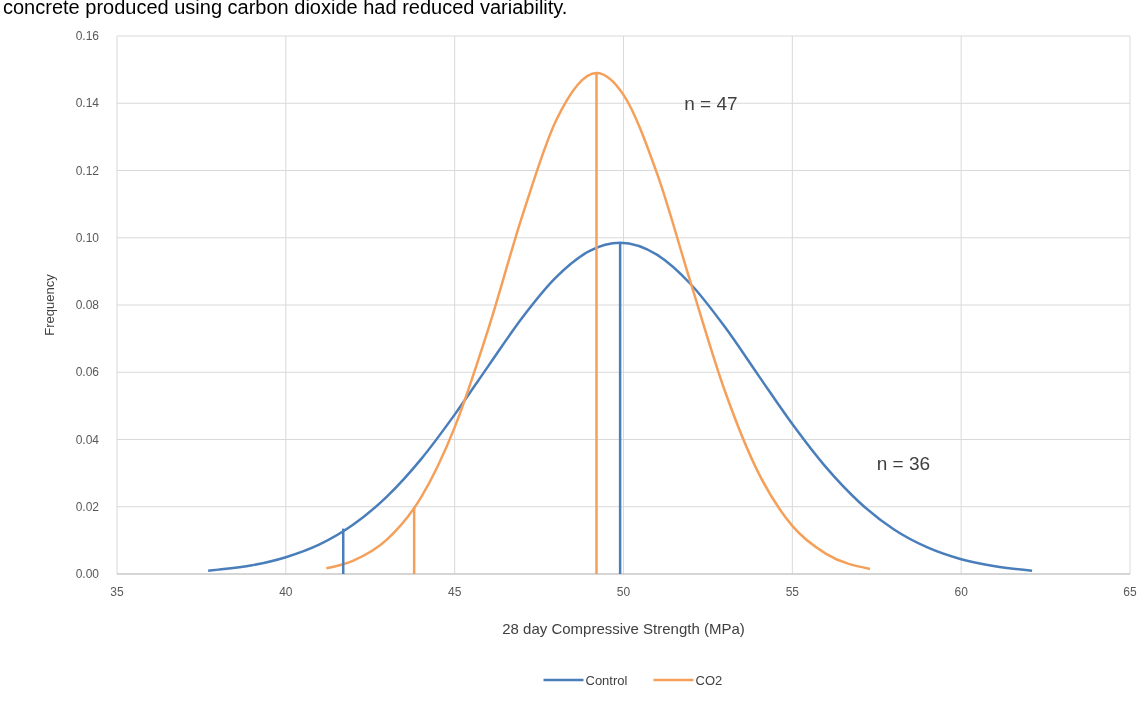 The width and height of the screenshot is (1147, 703). Describe the element at coordinates (623, 628) in the screenshot. I see `x-axis-title: 28 day Compressive Strength (MPa)` at that location.